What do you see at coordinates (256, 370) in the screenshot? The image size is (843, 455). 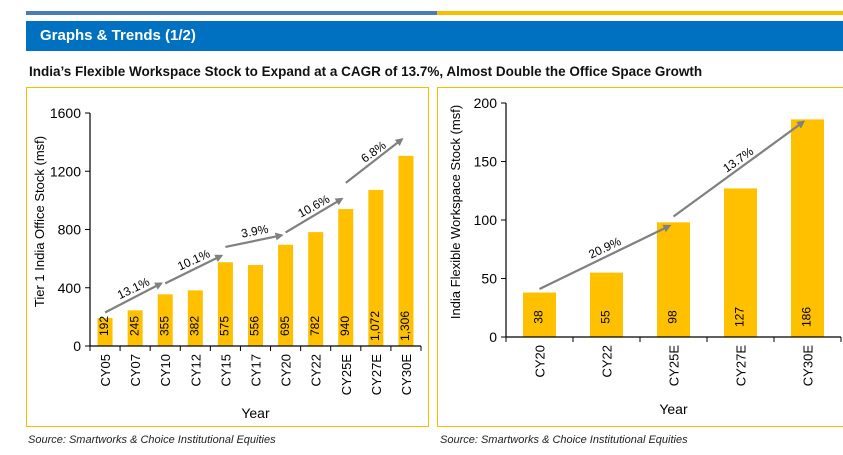 I see `x-tick-label: CY17` at bounding box center [256, 370].